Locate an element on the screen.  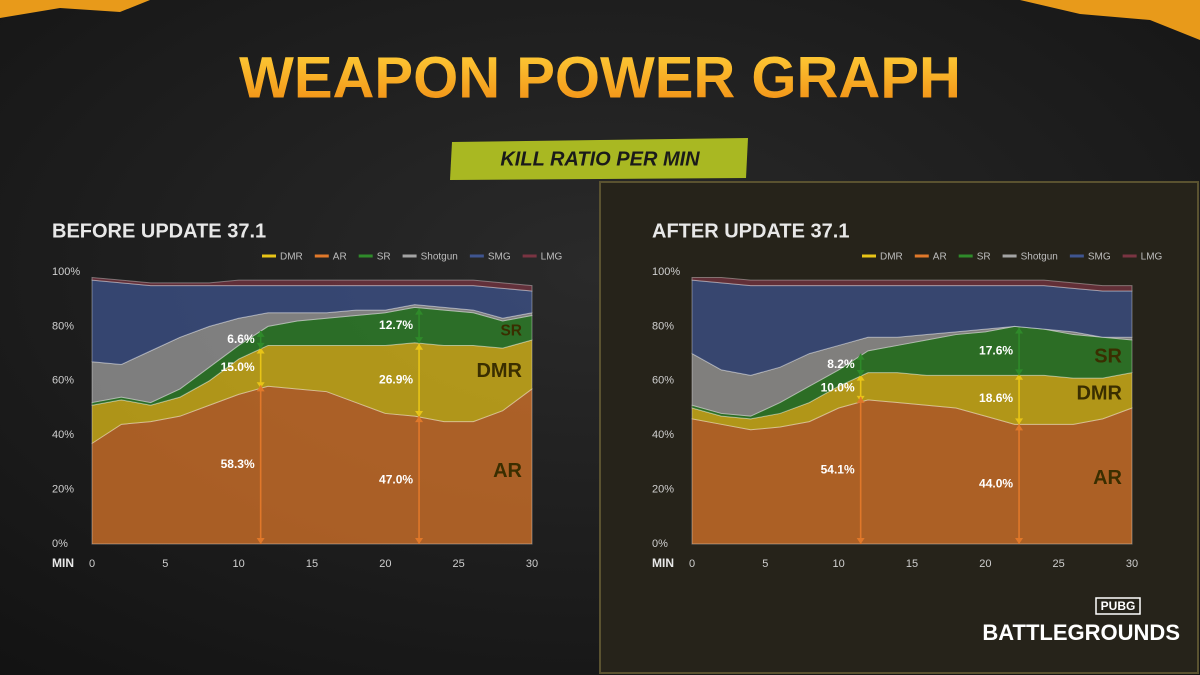
annotation-label: 17.6% is located at coordinates (996, 351).